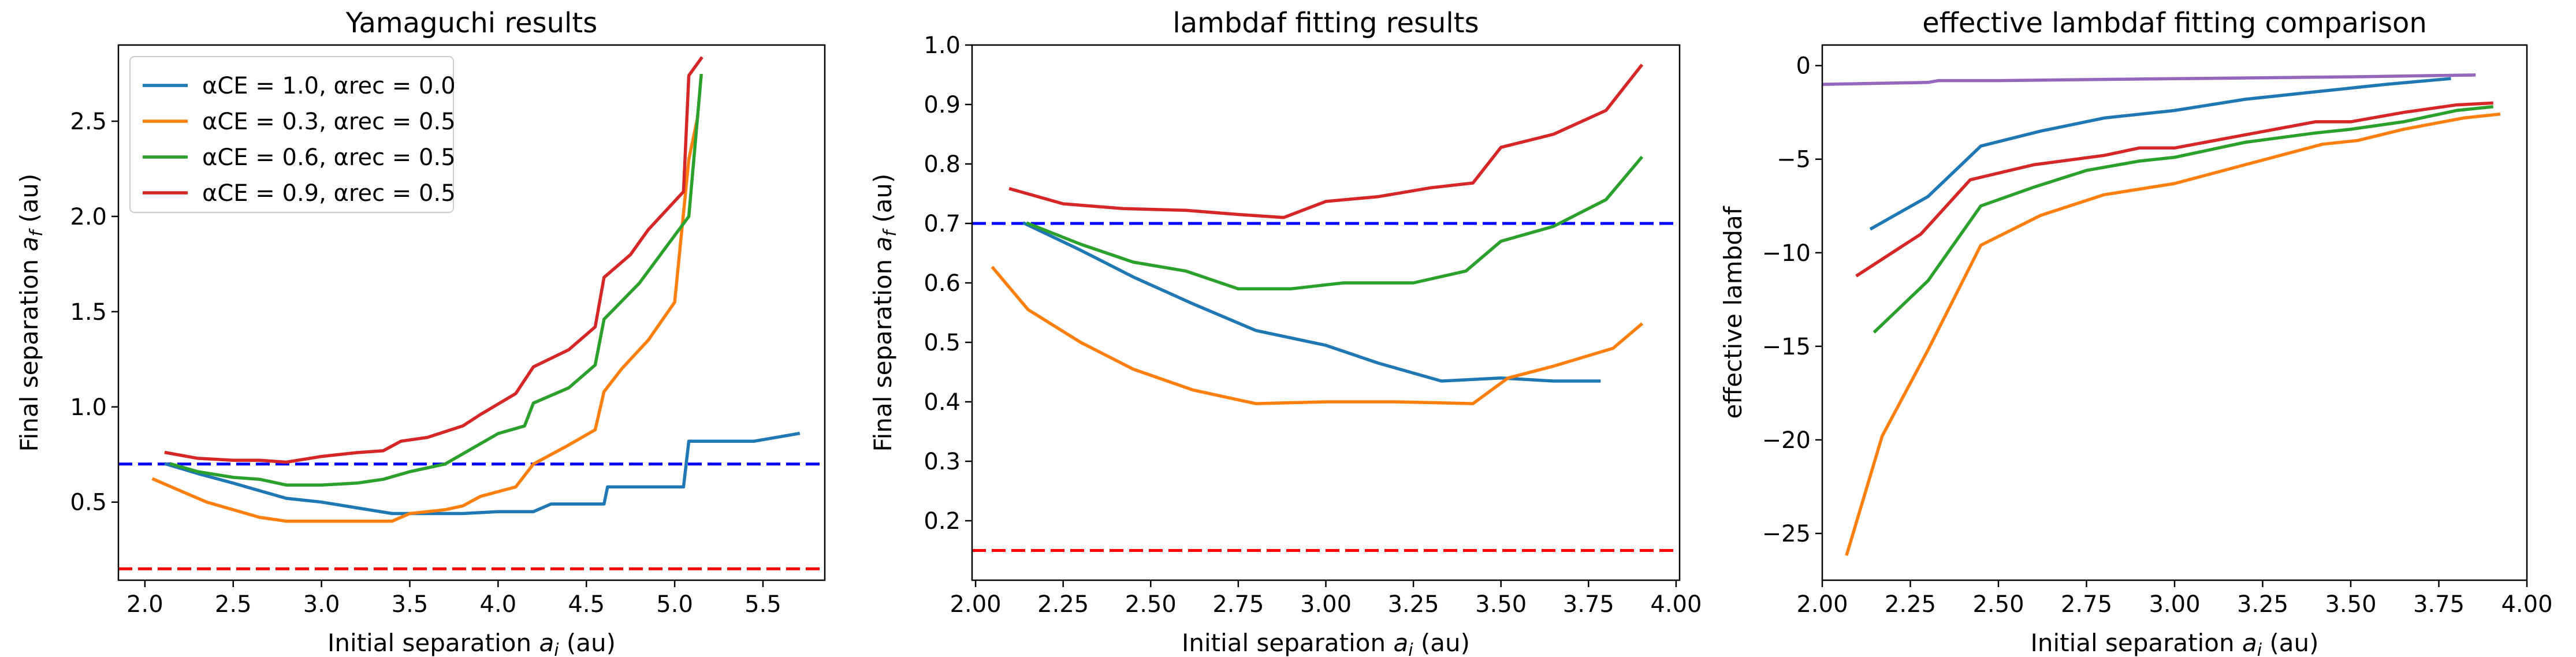  Describe the element at coordinates (145, 604) in the screenshot. I see `x-tick-label: 2.0` at that location.